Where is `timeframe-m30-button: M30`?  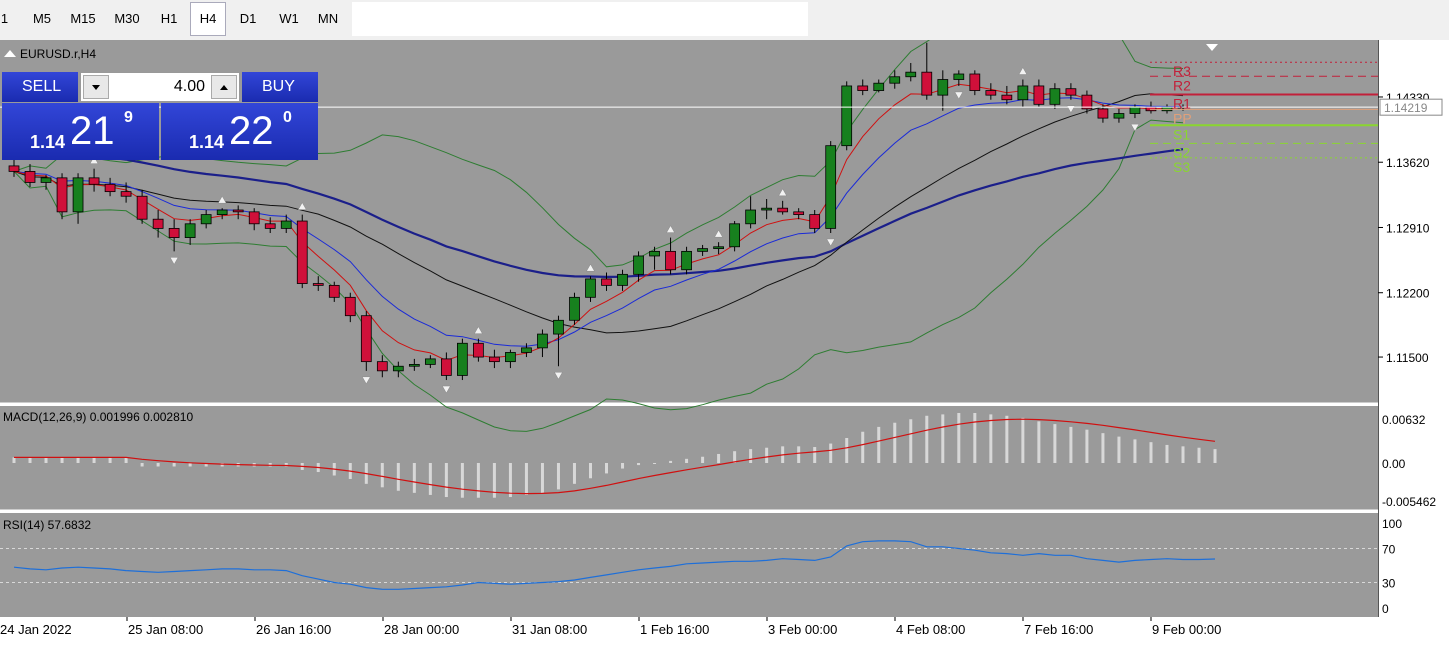
timeframe-m30-button: M30 is located at coordinates (127, 18).